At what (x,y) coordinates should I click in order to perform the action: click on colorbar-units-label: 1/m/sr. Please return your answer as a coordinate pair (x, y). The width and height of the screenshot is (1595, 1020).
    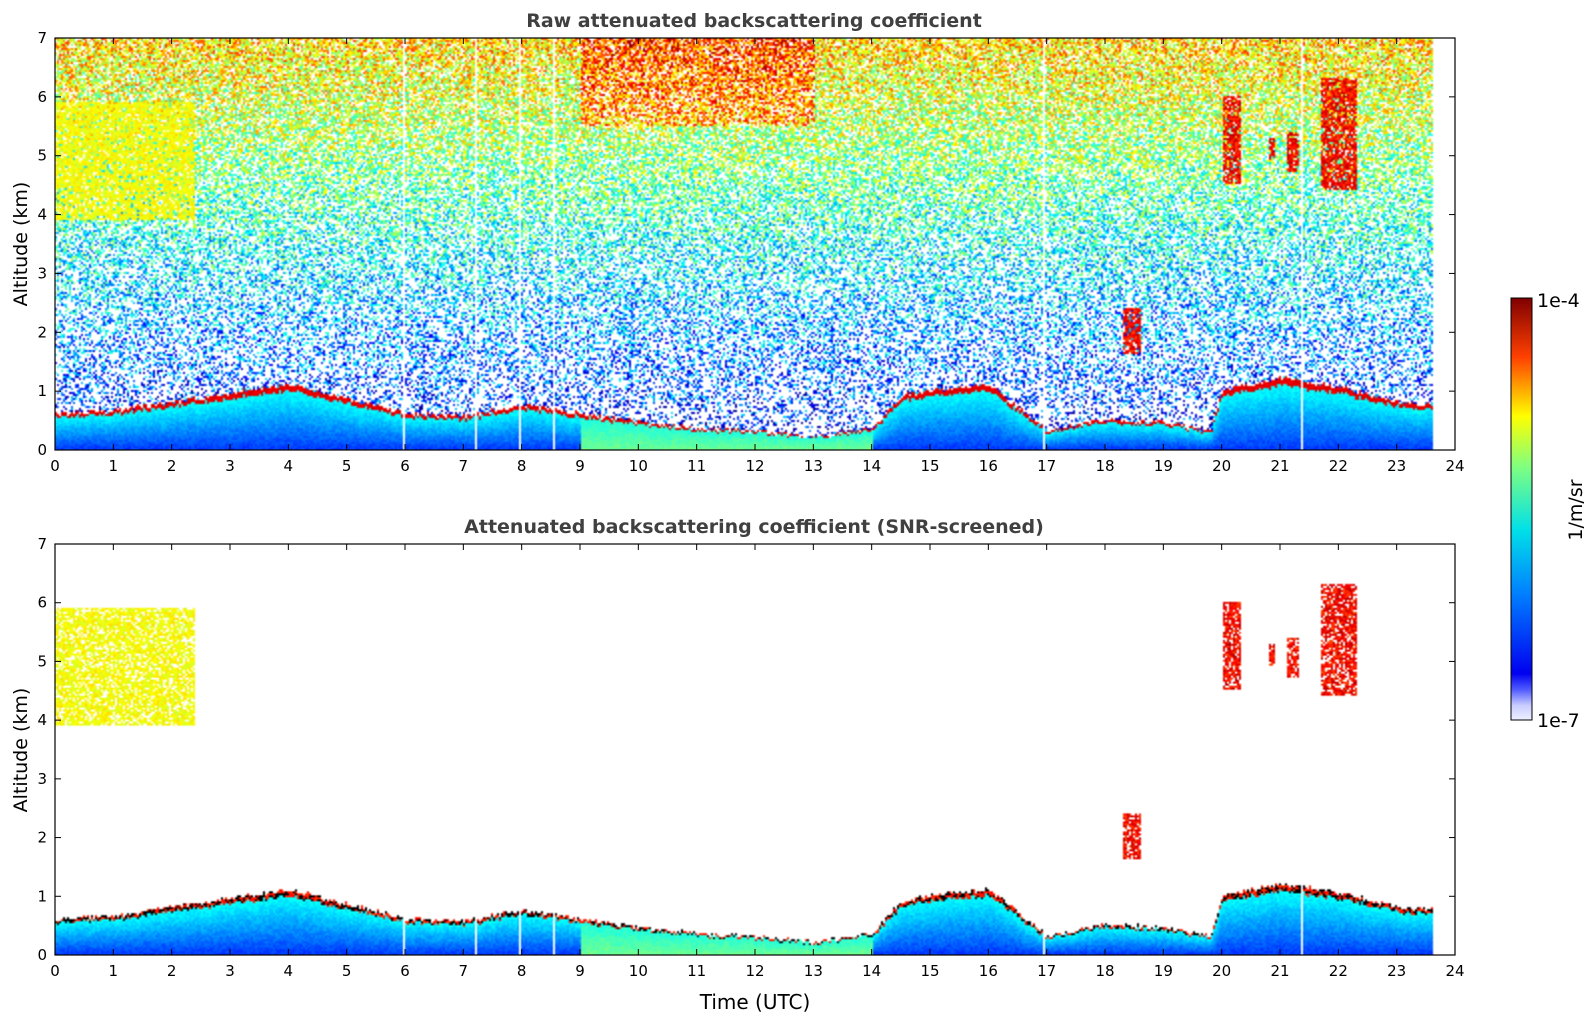
    Looking at the image, I should click on (1576, 509).